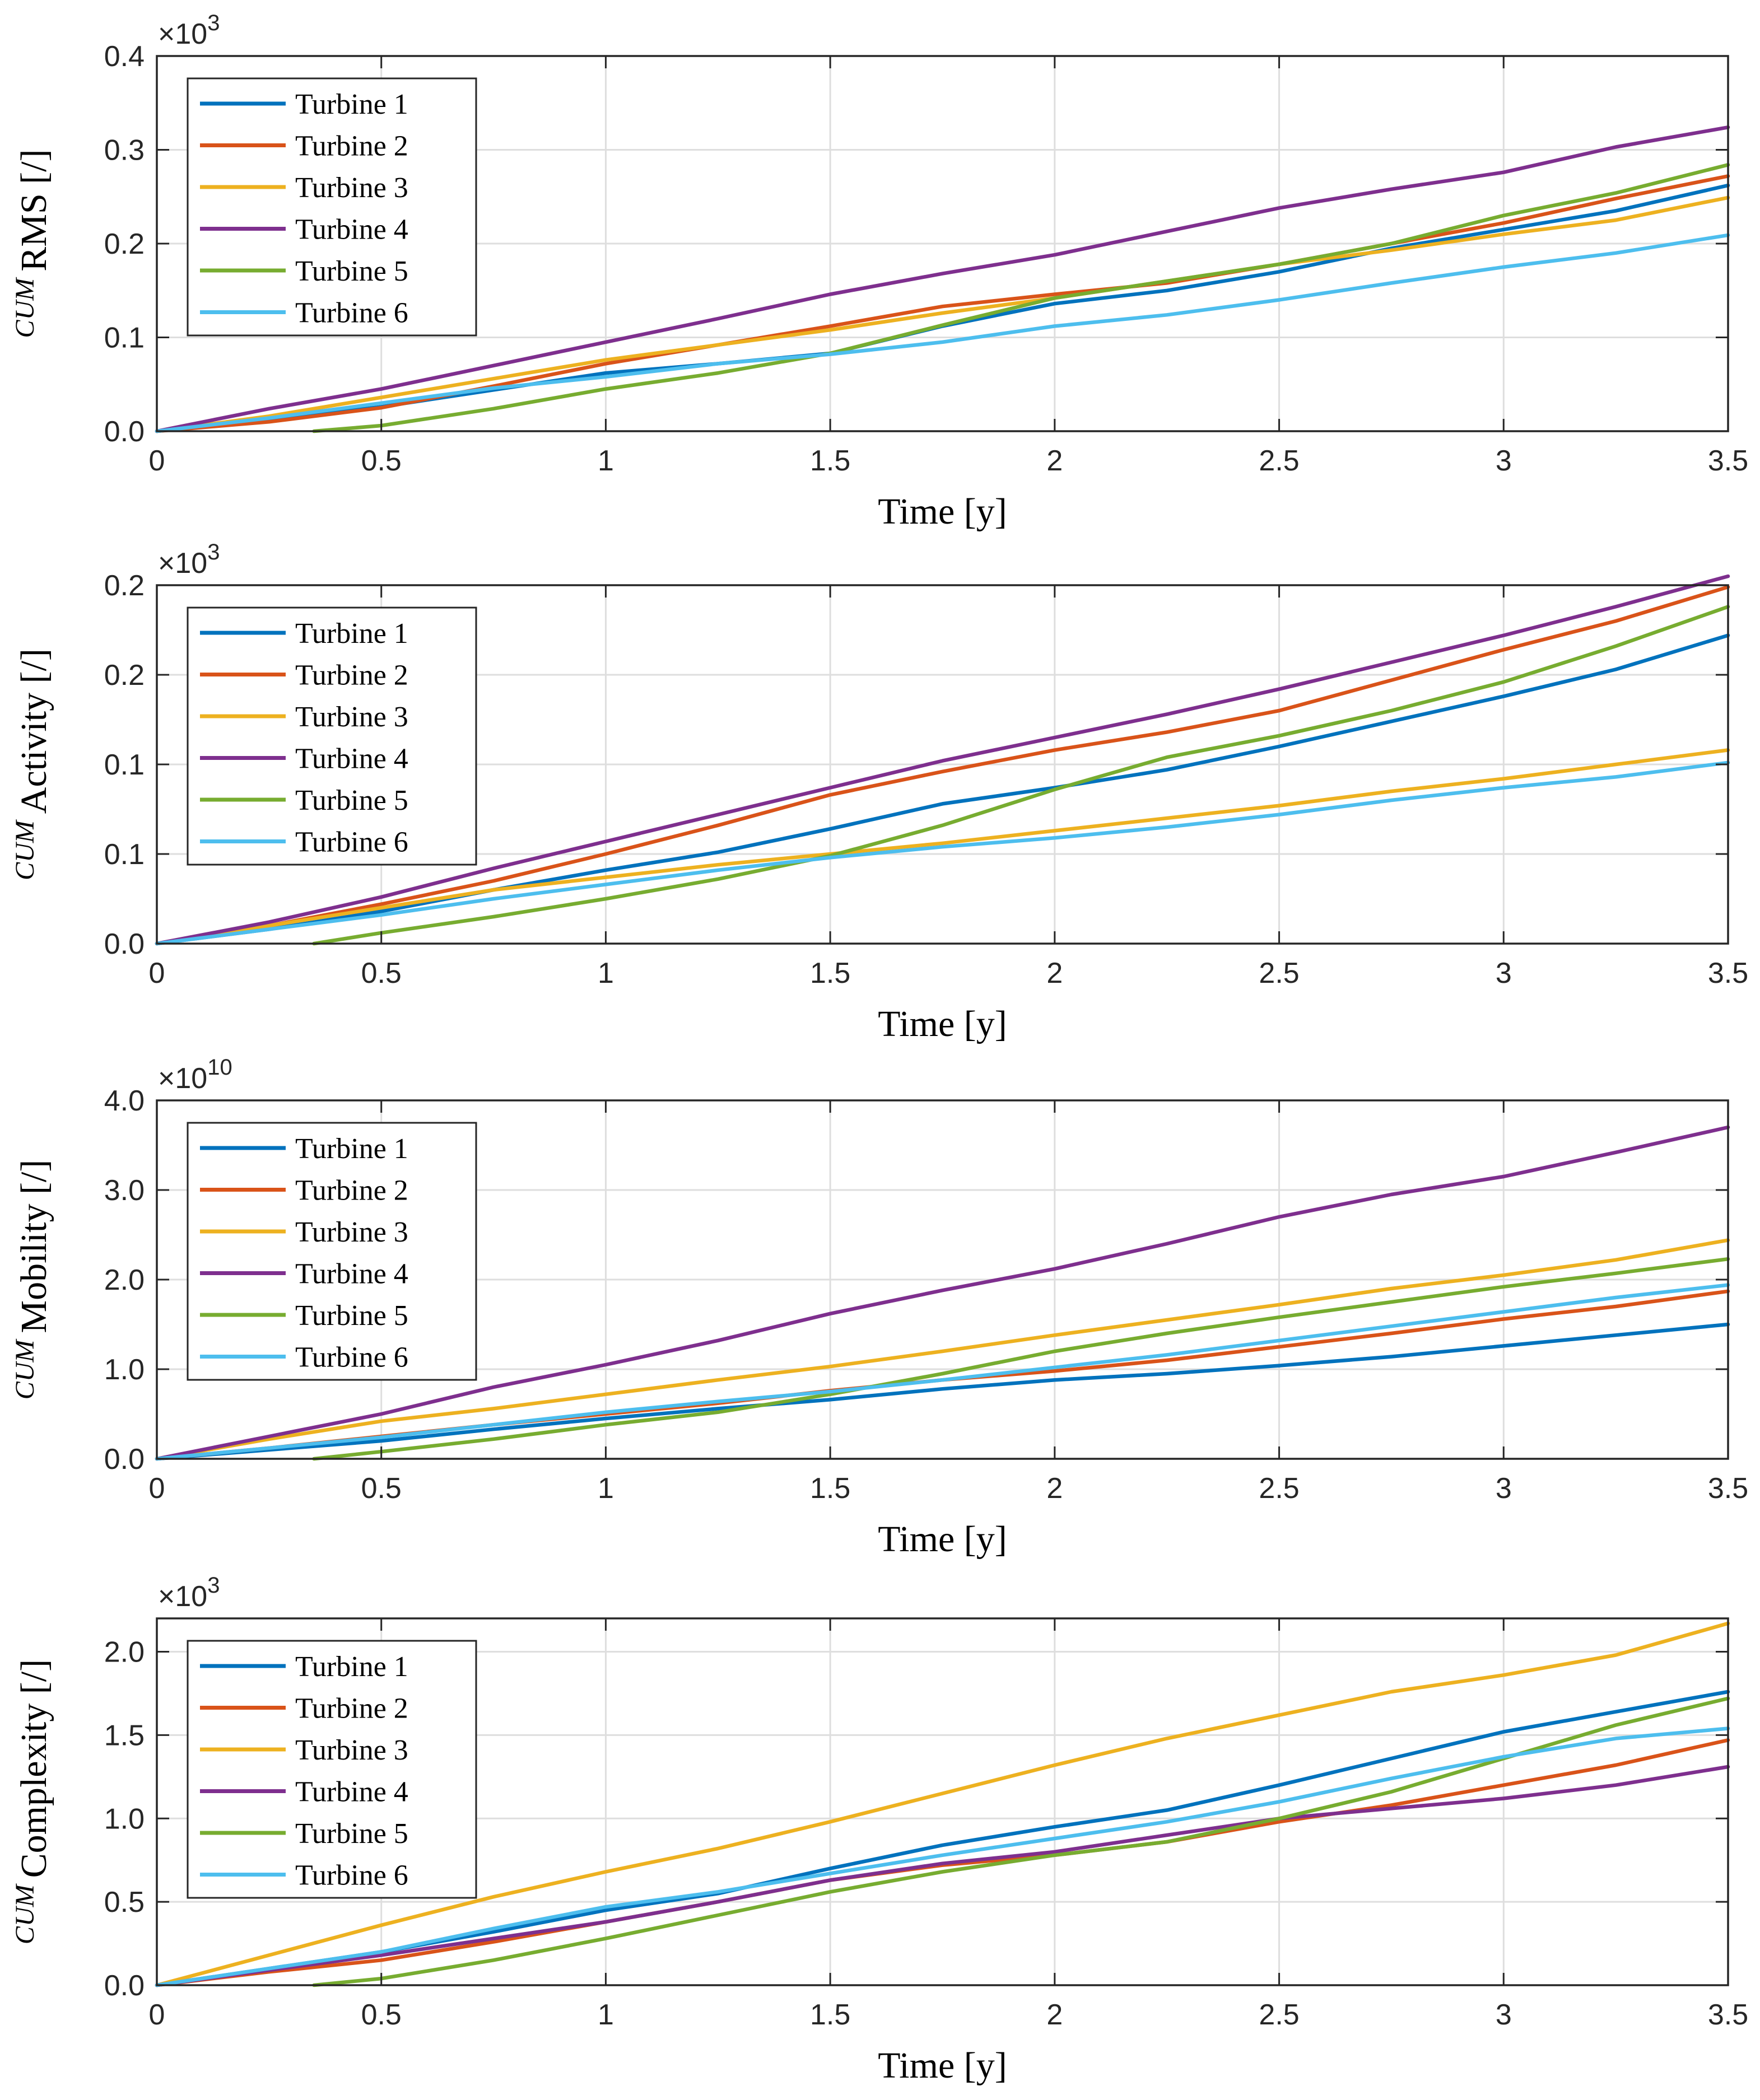  Describe the element at coordinates (124, 1903) in the screenshot. I see `chart-4-y-tick-label: 0.5` at that location.